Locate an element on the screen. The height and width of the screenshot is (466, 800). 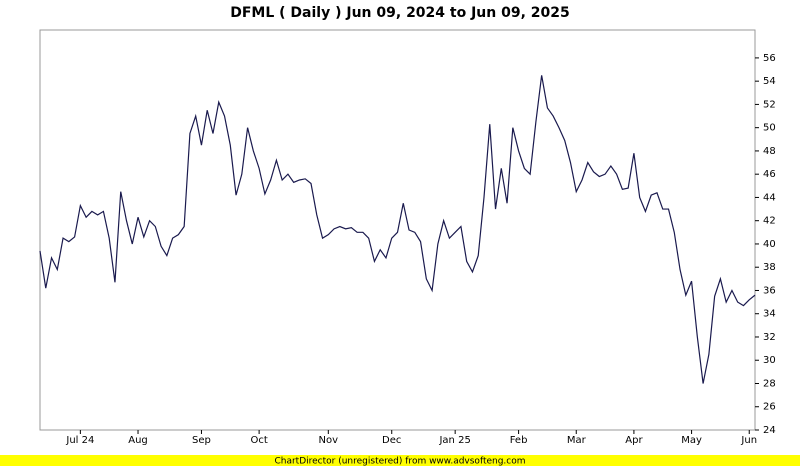
x-tick-label: Oct is located at coordinates (258, 440).